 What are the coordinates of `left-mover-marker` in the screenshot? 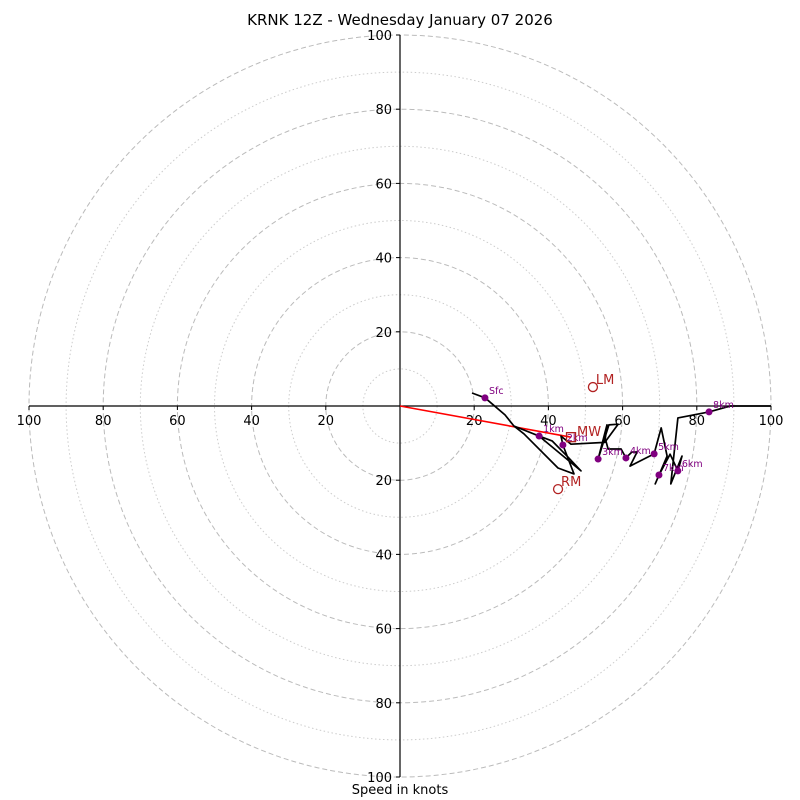 It's located at (593, 387).